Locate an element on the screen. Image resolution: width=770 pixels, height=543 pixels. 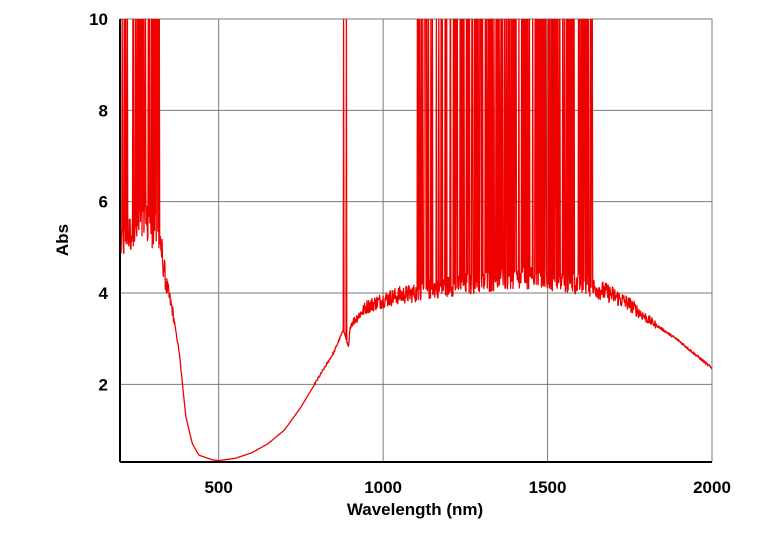
y-tick-label: 4 is located at coordinates (104, 293).